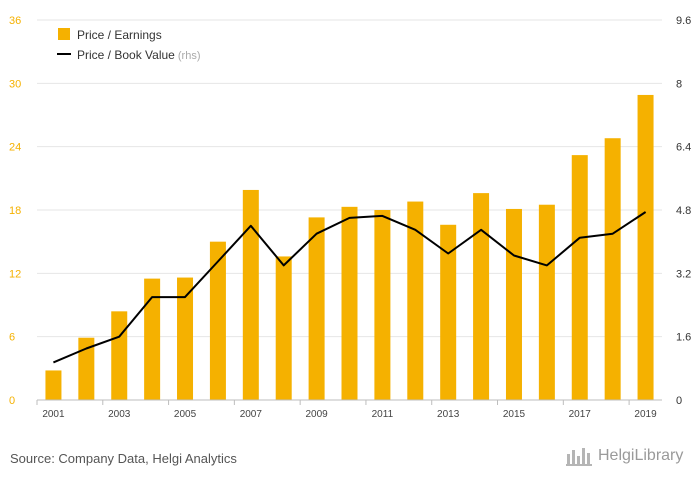 This screenshot has width=700, height=488. I want to click on x-axis-tick-label: 2009, so click(316, 414).